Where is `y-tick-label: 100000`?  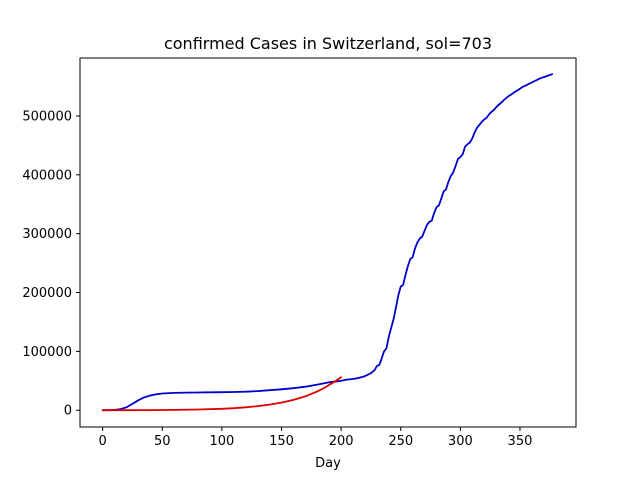 y-tick-label: 100000 is located at coordinates (47, 352).